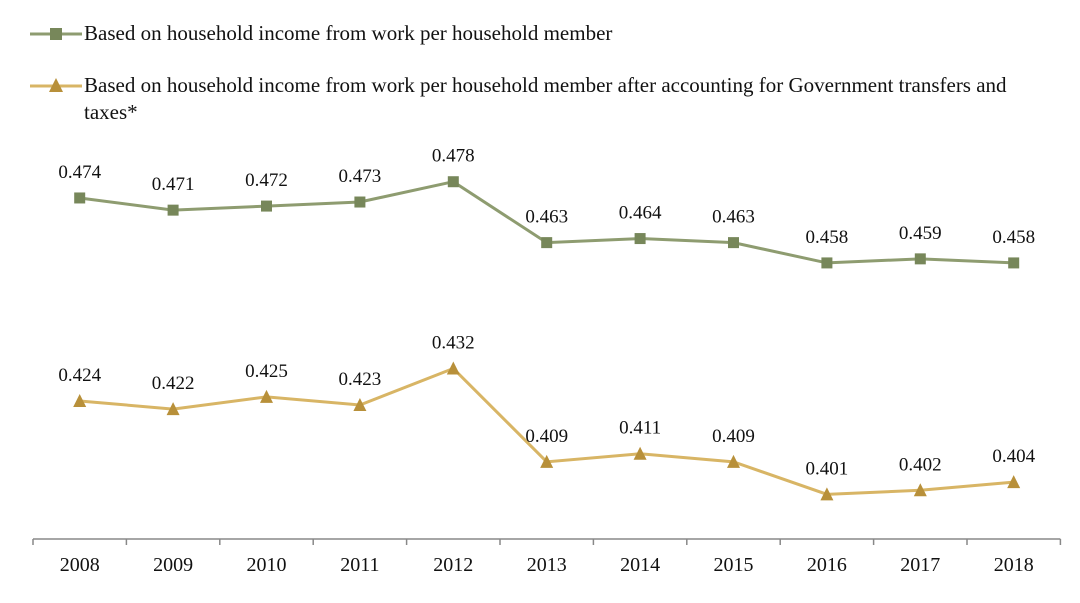  What do you see at coordinates (453, 156) in the screenshot?
I see `data-label: 0.478` at bounding box center [453, 156].